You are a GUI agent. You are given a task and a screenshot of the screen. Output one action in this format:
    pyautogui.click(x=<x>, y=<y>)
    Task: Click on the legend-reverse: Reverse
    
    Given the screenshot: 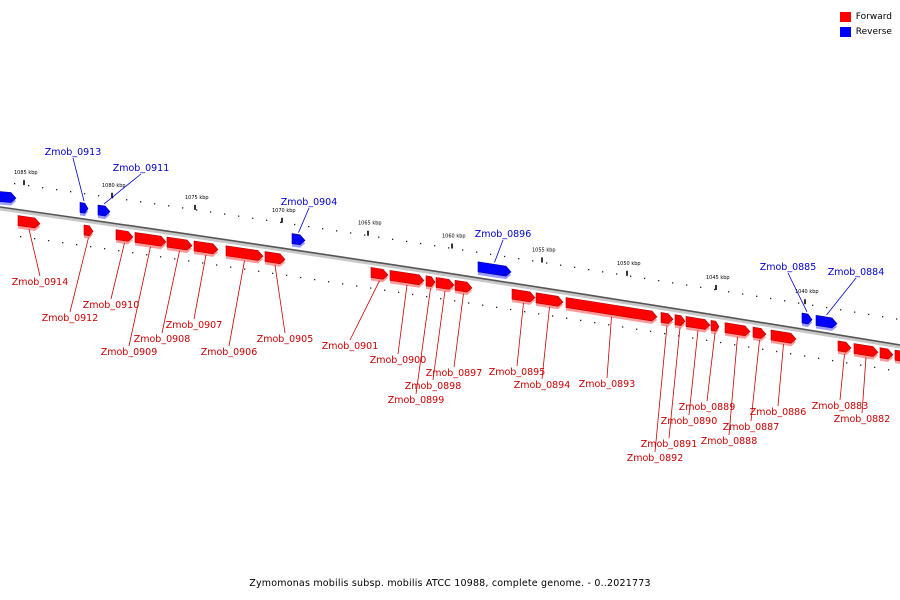 What is the action you would take?
    pyautogui.click(x=865, y=31)
    